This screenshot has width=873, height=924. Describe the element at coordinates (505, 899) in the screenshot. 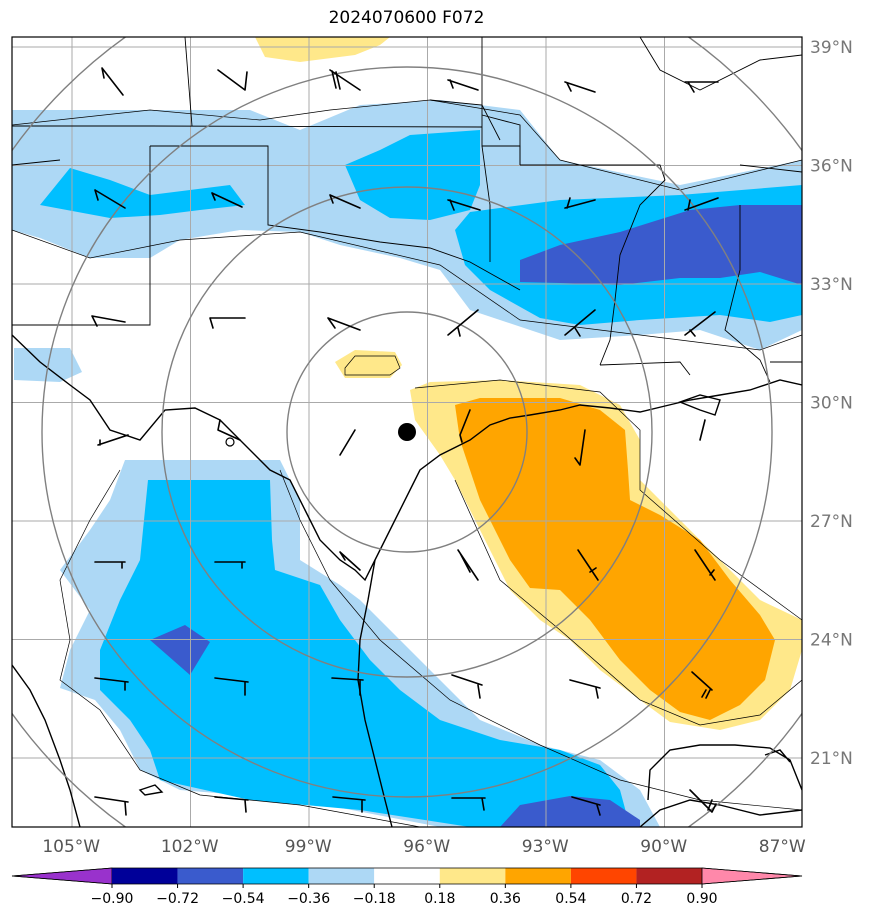

I see `colorbar-tick-label: 0.36` at that location.